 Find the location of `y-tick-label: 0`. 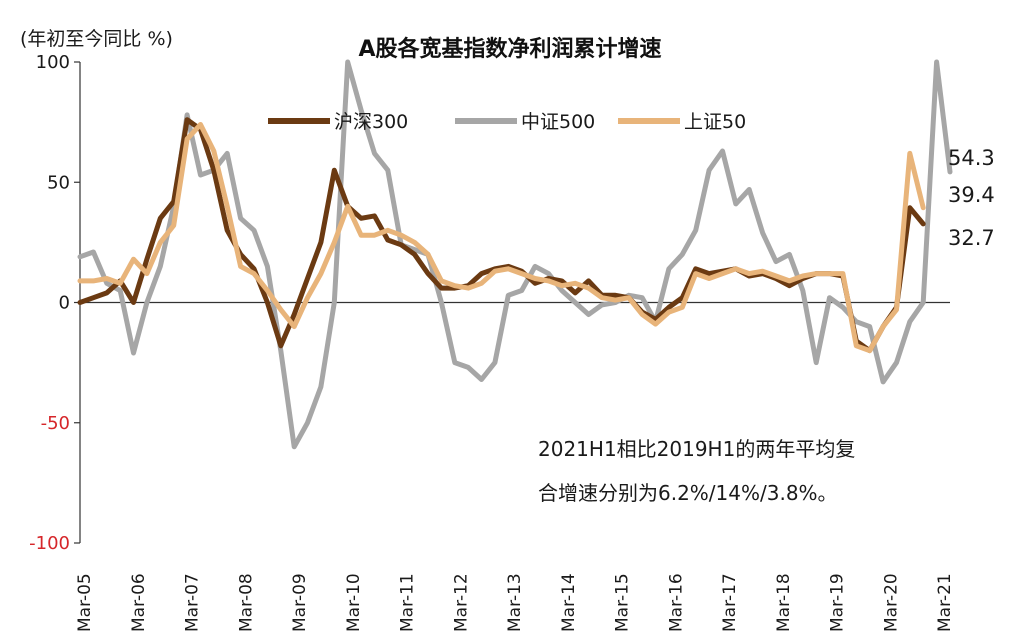

y-tick-label: 0 is located at coordinates (64, 303).